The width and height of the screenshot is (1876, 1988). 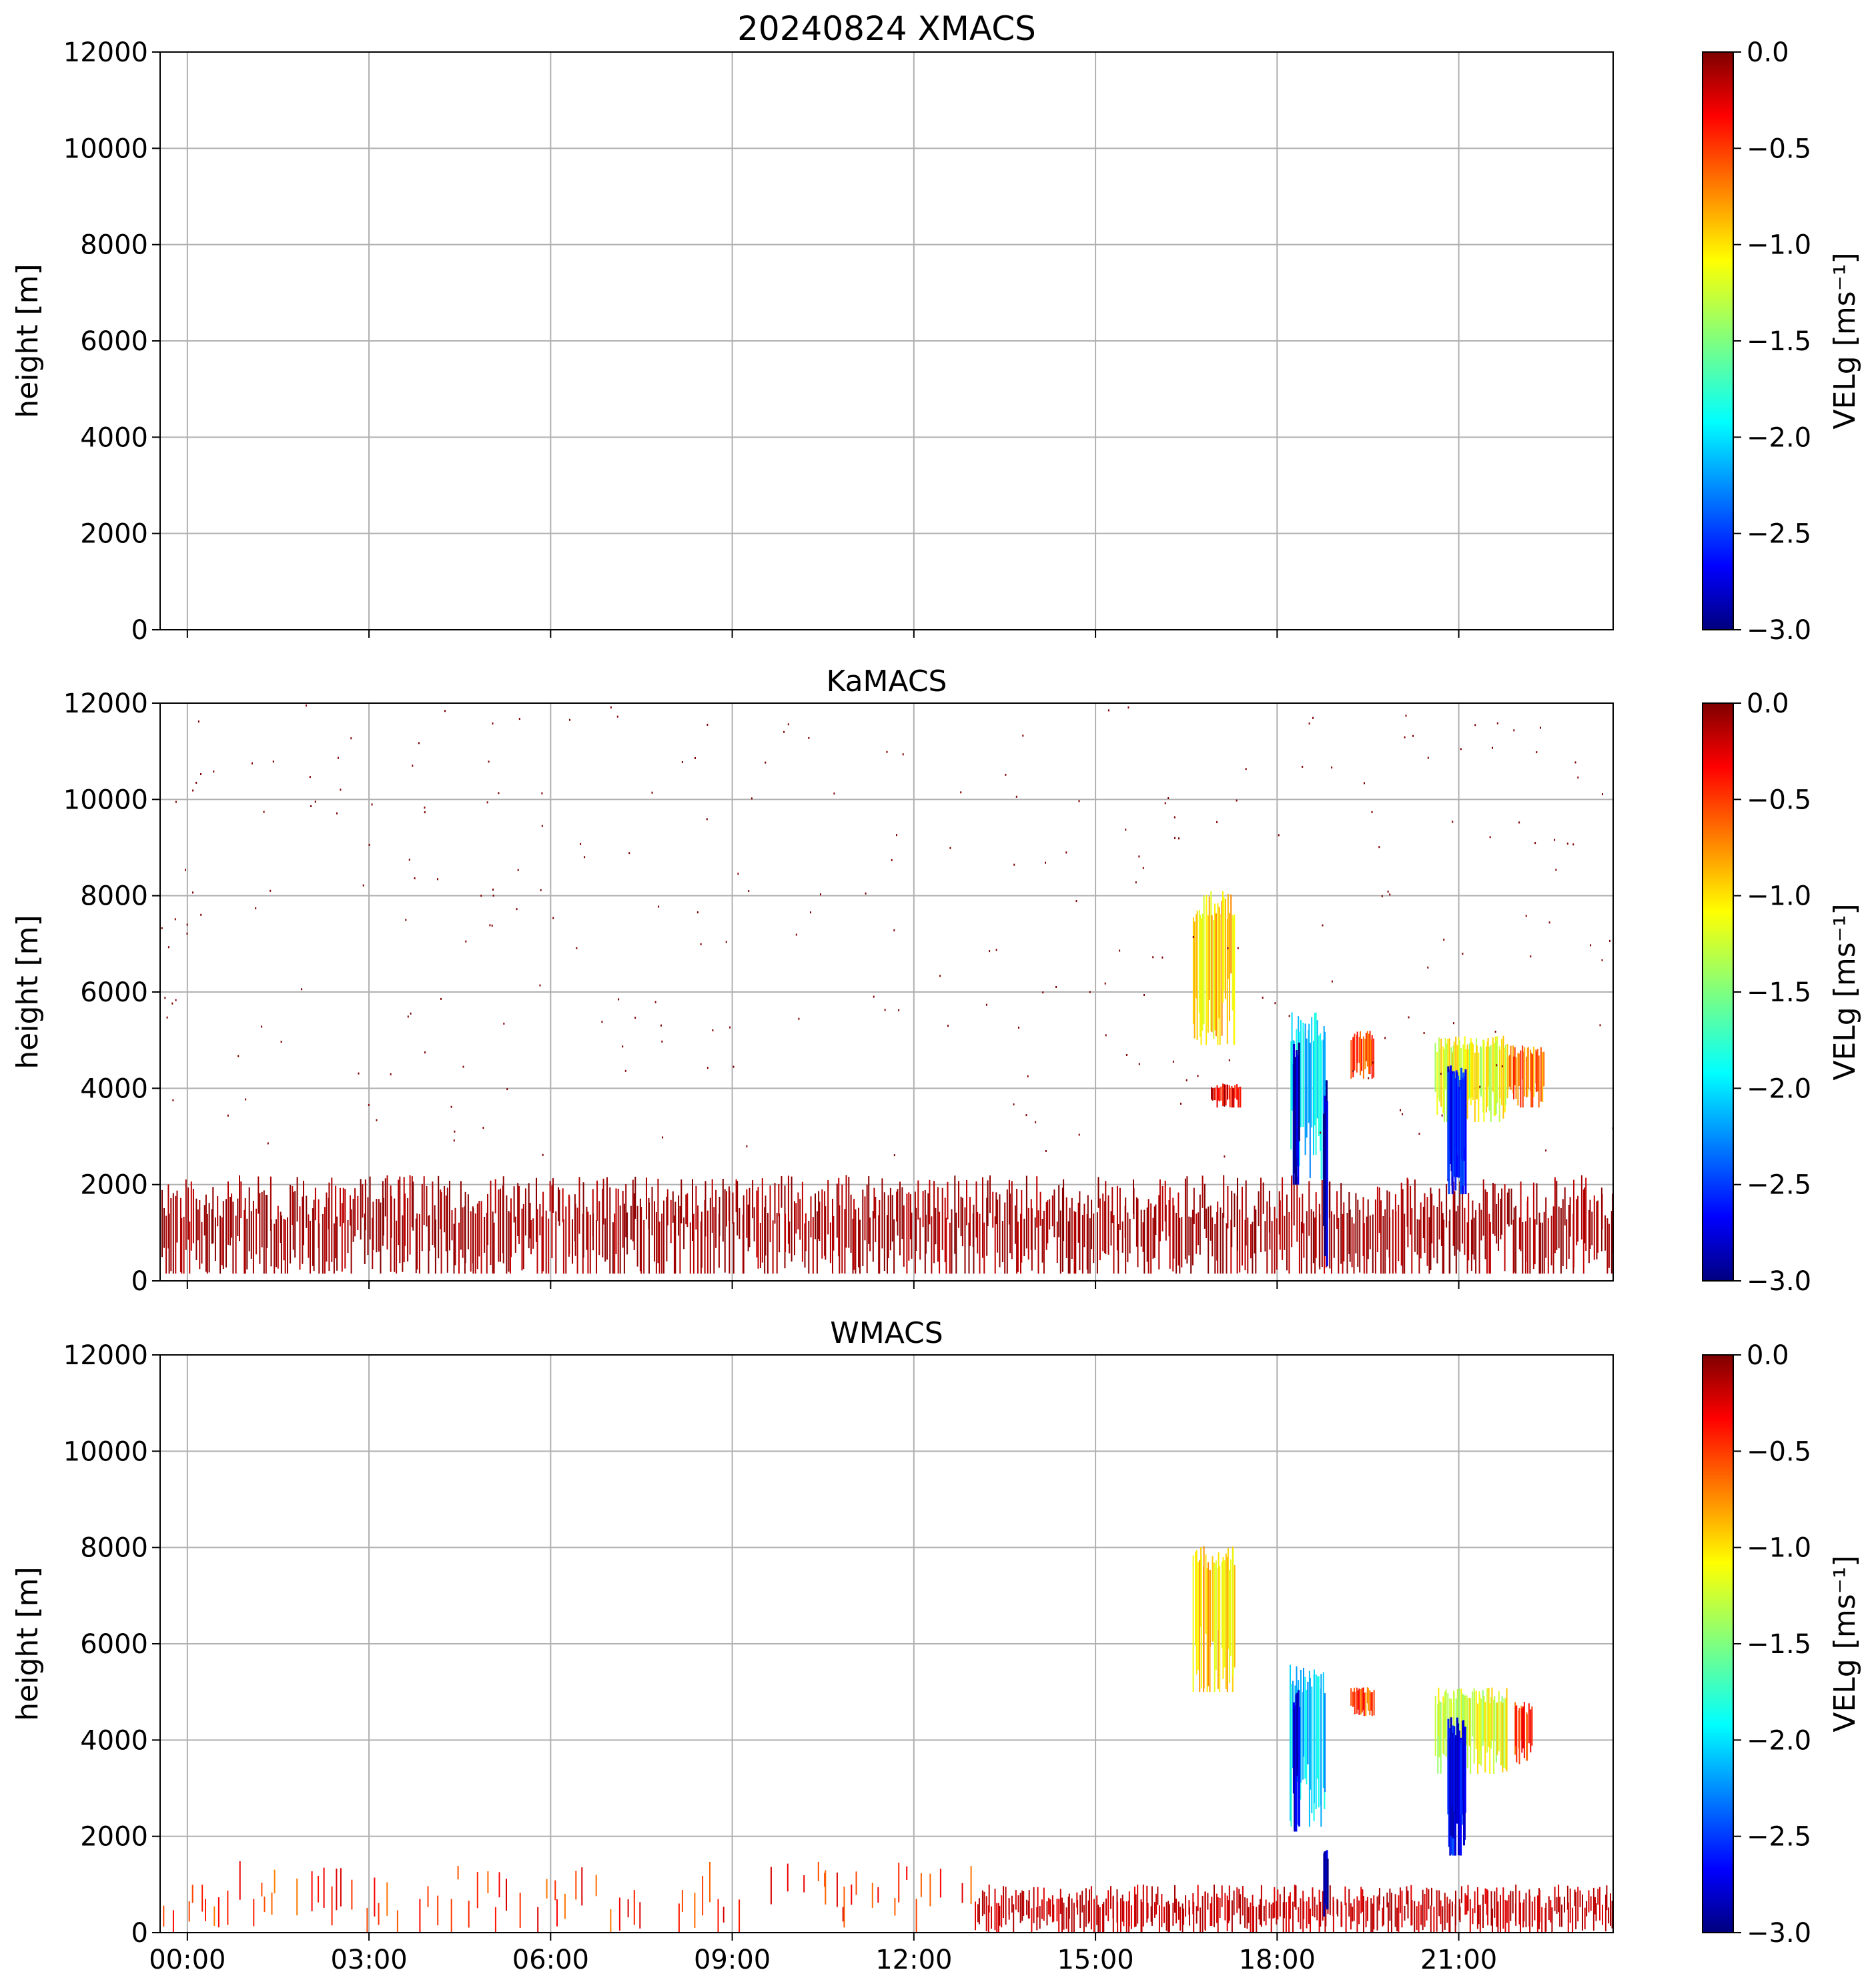 What do you see at coordinates (1779, 992) in the screenshot?
I see `colorbar-tick-label: −1.5` at bounding box center [1779, 992].